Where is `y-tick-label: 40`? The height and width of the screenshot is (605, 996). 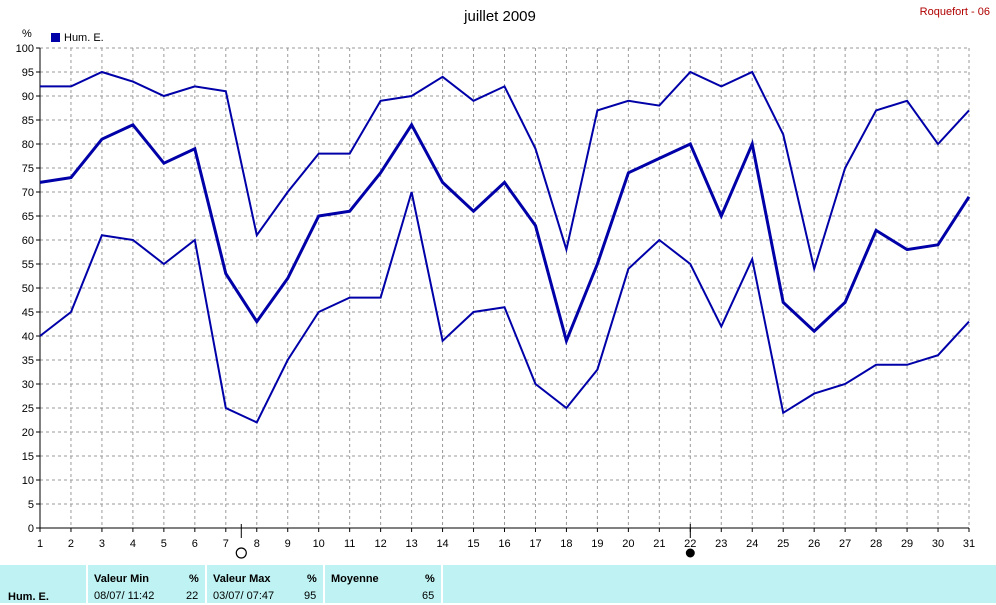 y-tick-label: 40 is located at coordinates (28, 337).